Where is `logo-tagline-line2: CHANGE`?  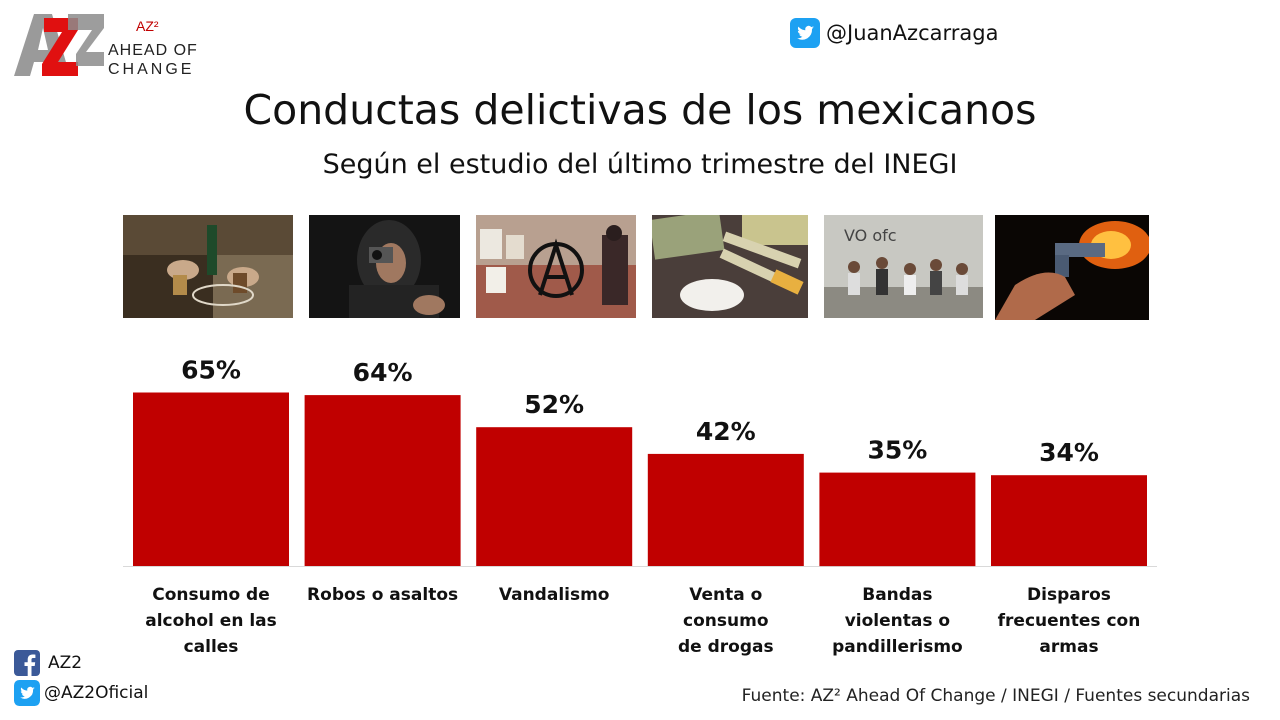
logo-tagline-line2: CHANGE is located at coordinates (151, 69).